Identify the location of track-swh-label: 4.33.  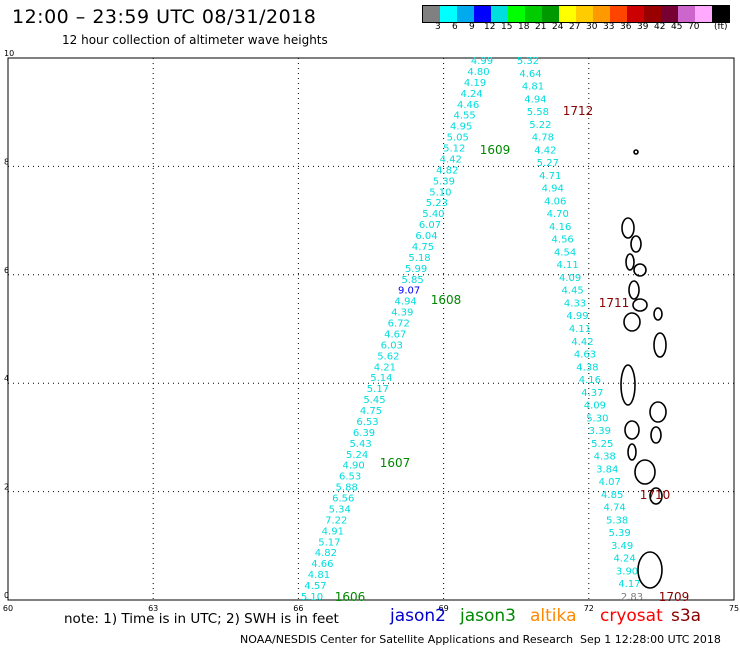
(575, 303).